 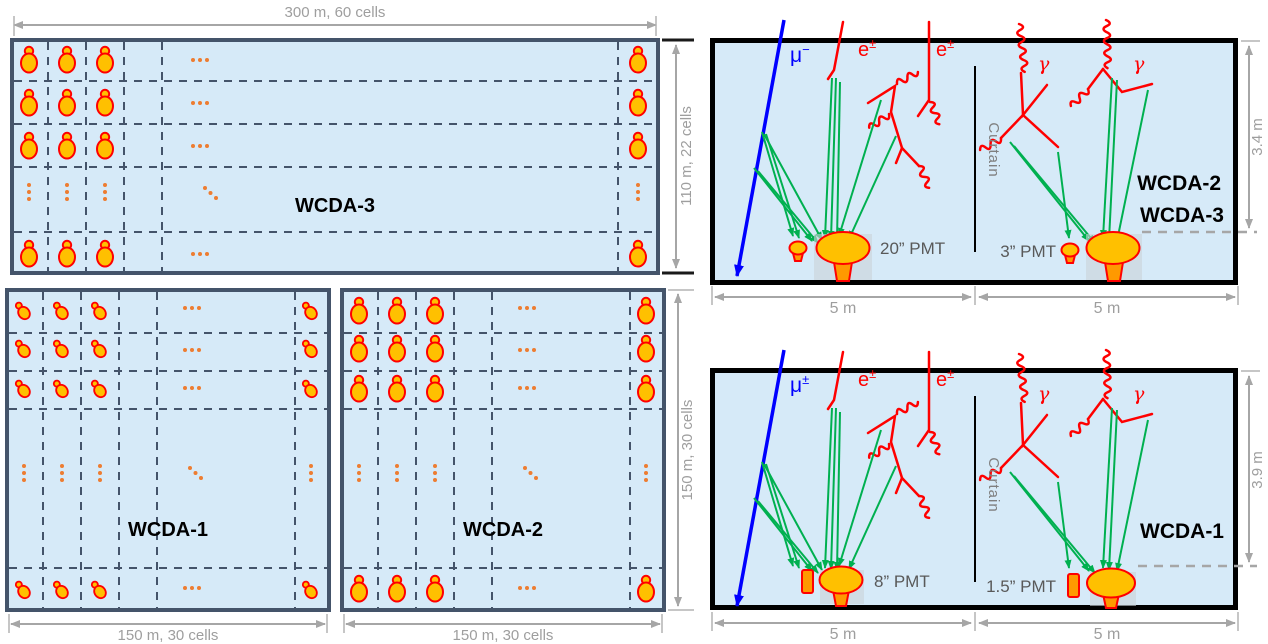 I want to click on small-pmt-label: 1.5” PMT, so click(x=1021, y=586).